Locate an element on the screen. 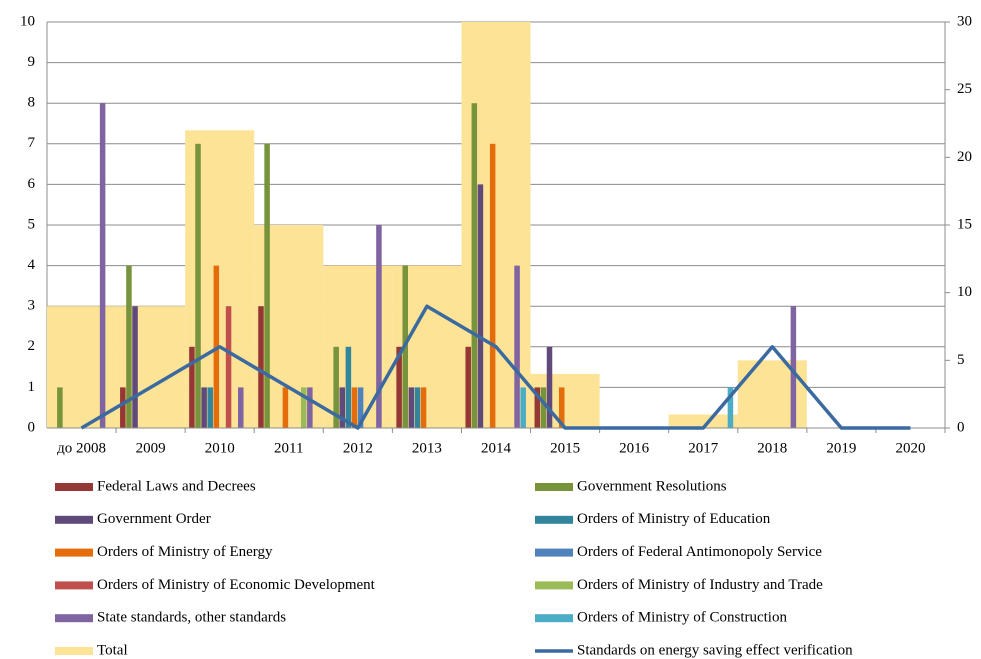  legend-label: Orders of Ministry of Energy is located at coordinates (185, 552).